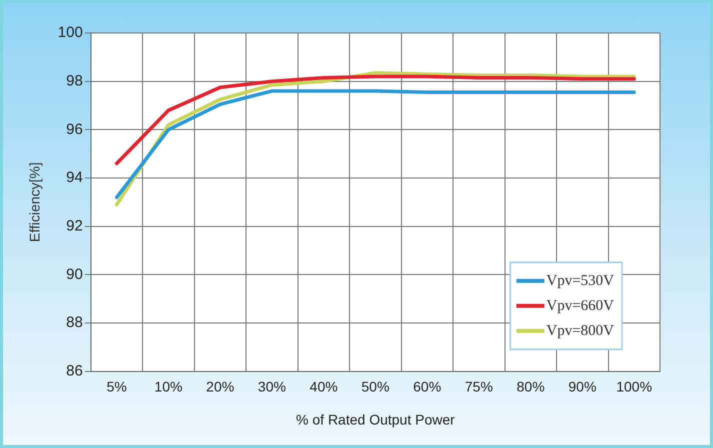  What do you see at coordinates (74, 81) in the screenshot?
I see `y-tick-label: 98` at bounding box center [74, 81].